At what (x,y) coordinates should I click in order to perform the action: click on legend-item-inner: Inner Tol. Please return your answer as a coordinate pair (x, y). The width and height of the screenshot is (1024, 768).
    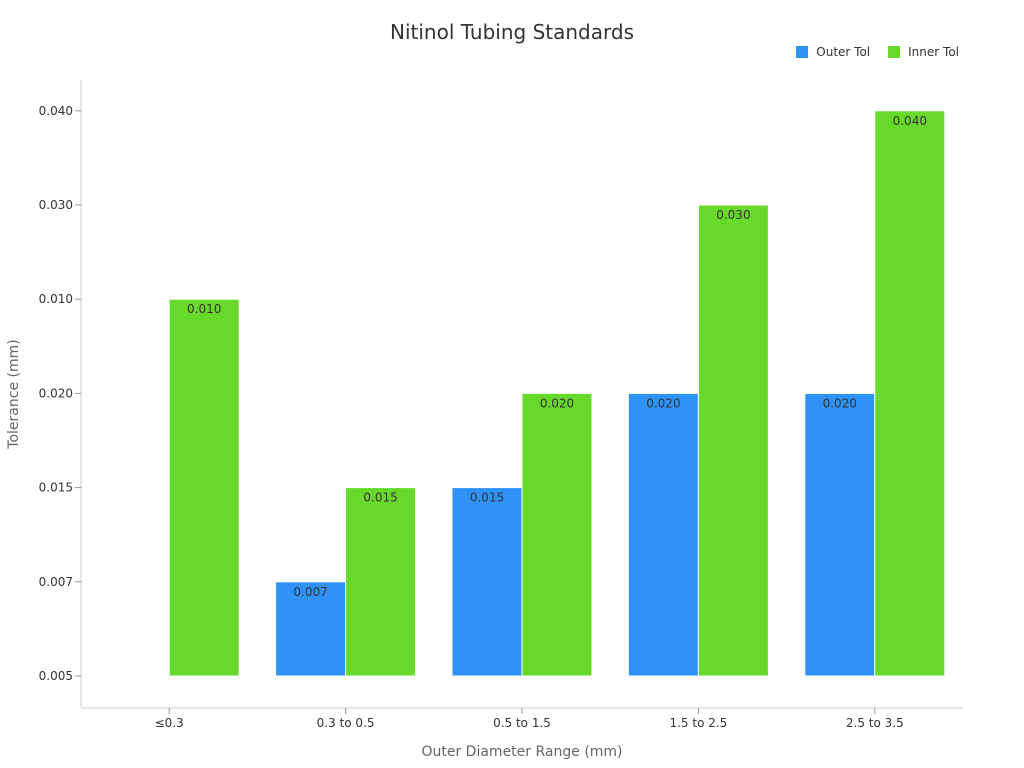
    Looking at the image, I should click on (923, 52).